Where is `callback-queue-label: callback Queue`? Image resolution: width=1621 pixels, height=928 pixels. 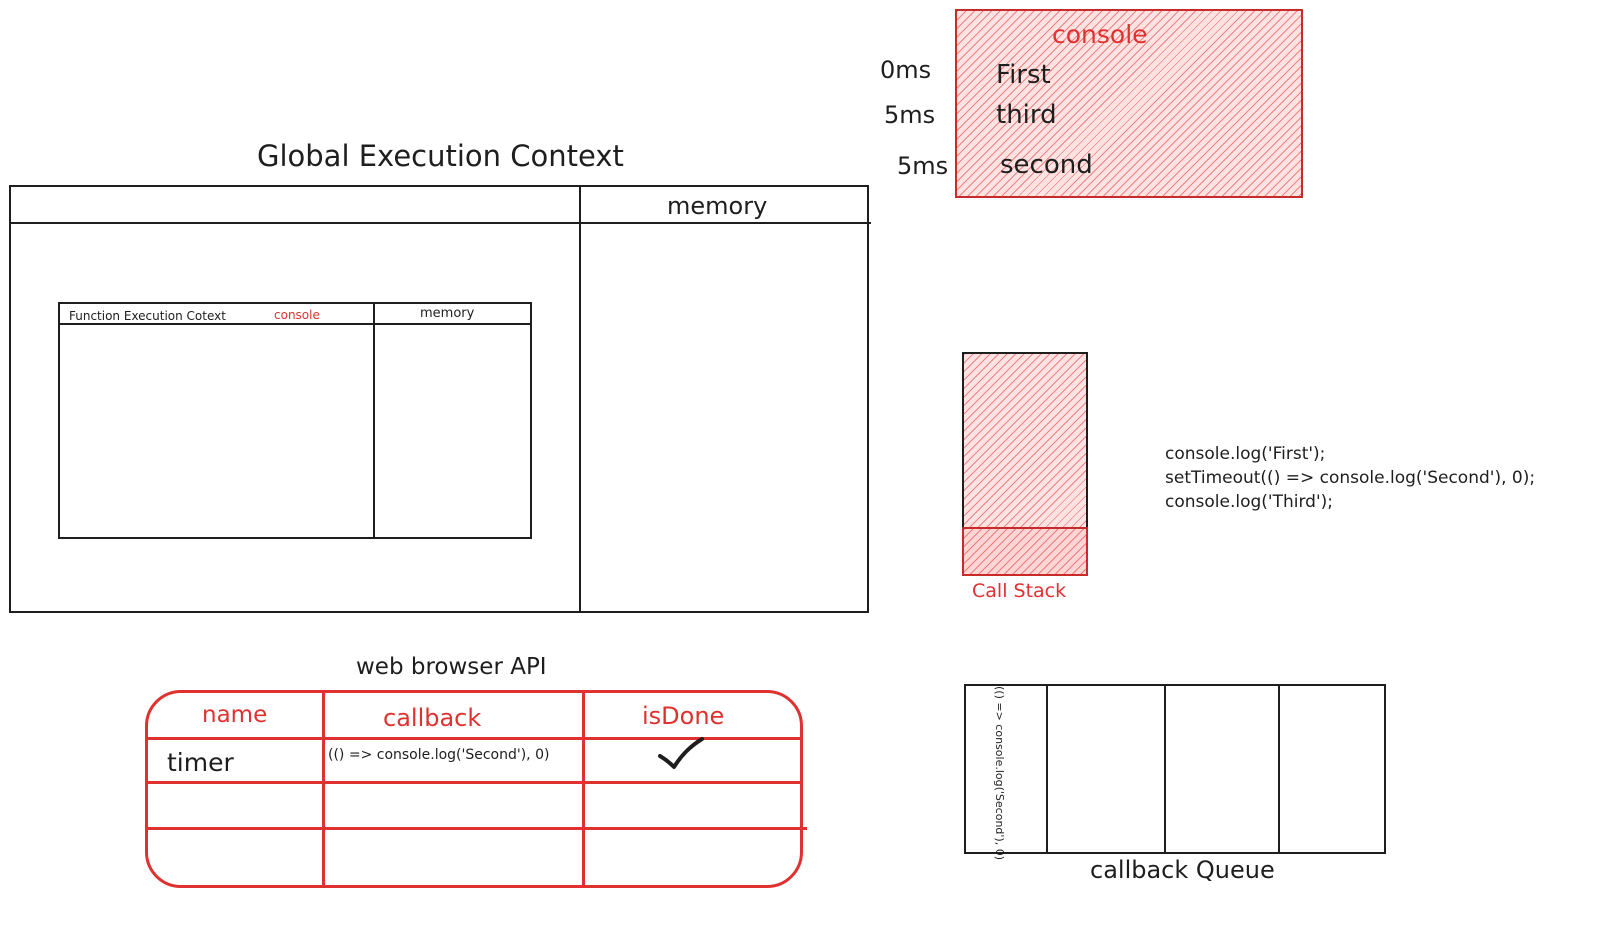 callback-queue-label: callback Queue is located at coordinates (1182, 870).